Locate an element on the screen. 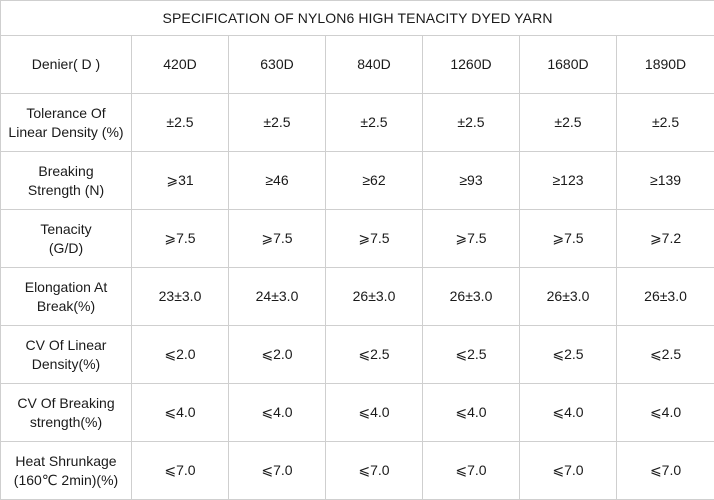 The width and height of the screenshot is (714, 500). row-label-line: Tolerance Of is located at coordinates (66, 112).